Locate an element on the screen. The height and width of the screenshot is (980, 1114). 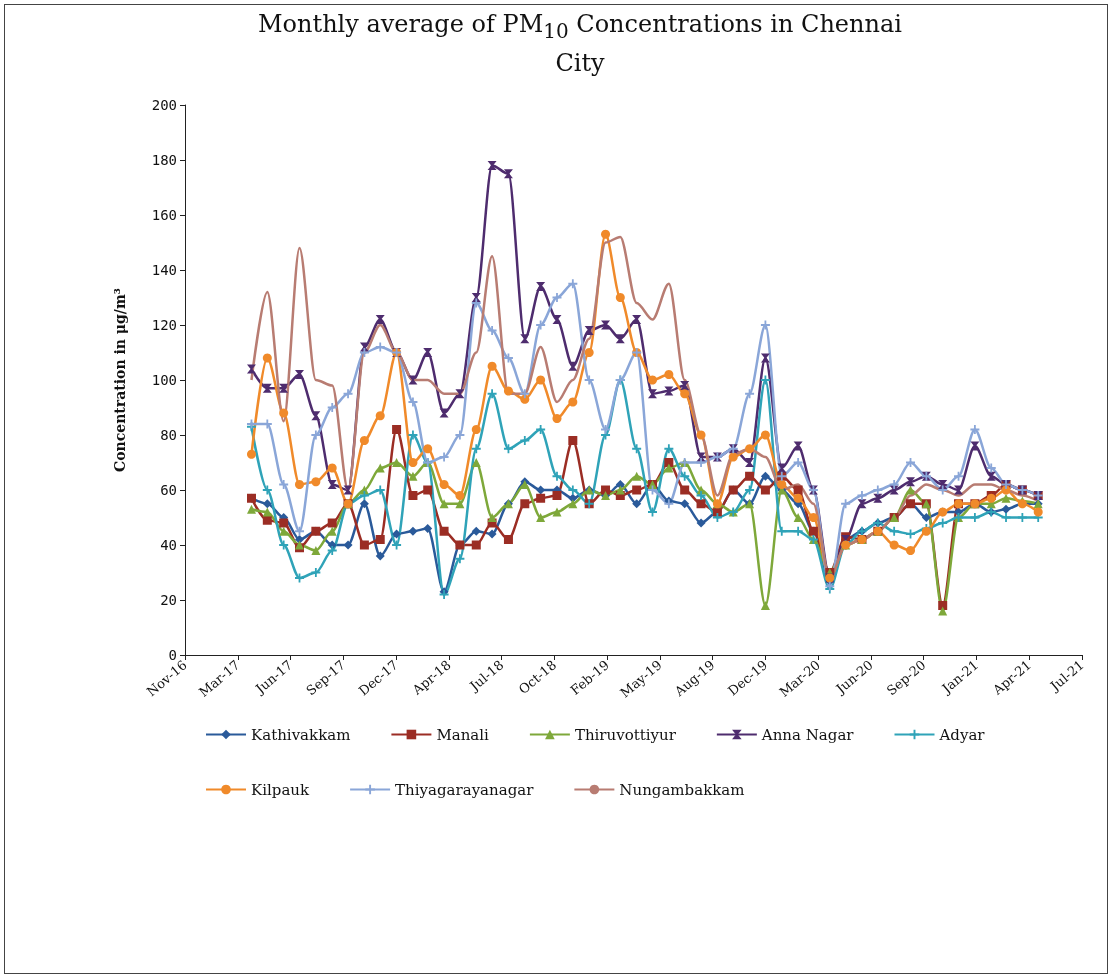
legend-label: Nungambakkam is located at coordinates (682, 789).